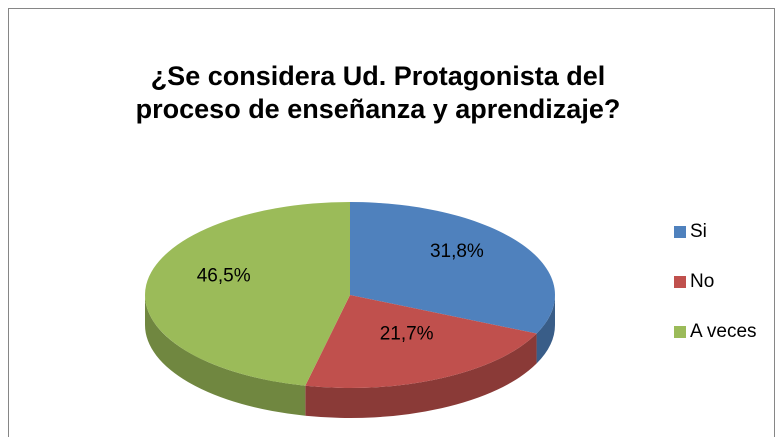  What do you see at coordinates (702, 281) in the screenshot?
I see `legend-label: No` at bounding box center [702, 281].